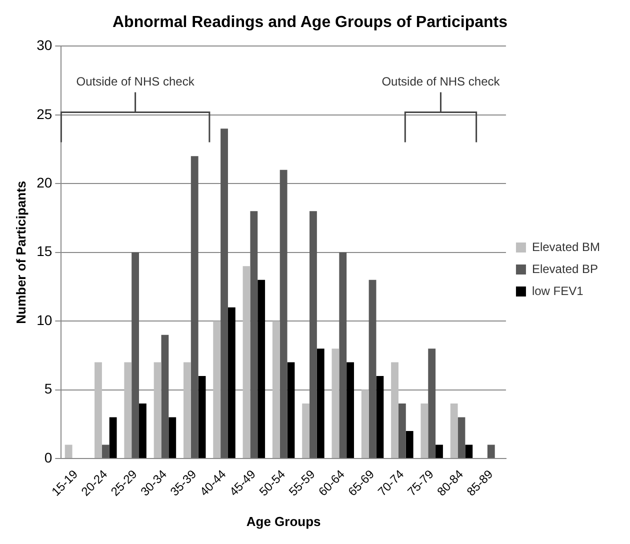 This screenshot has height=544, width=630. Describe the element at coordinates (44, 45) in the screenshot. I see `y-tick-label: 30` at that location.